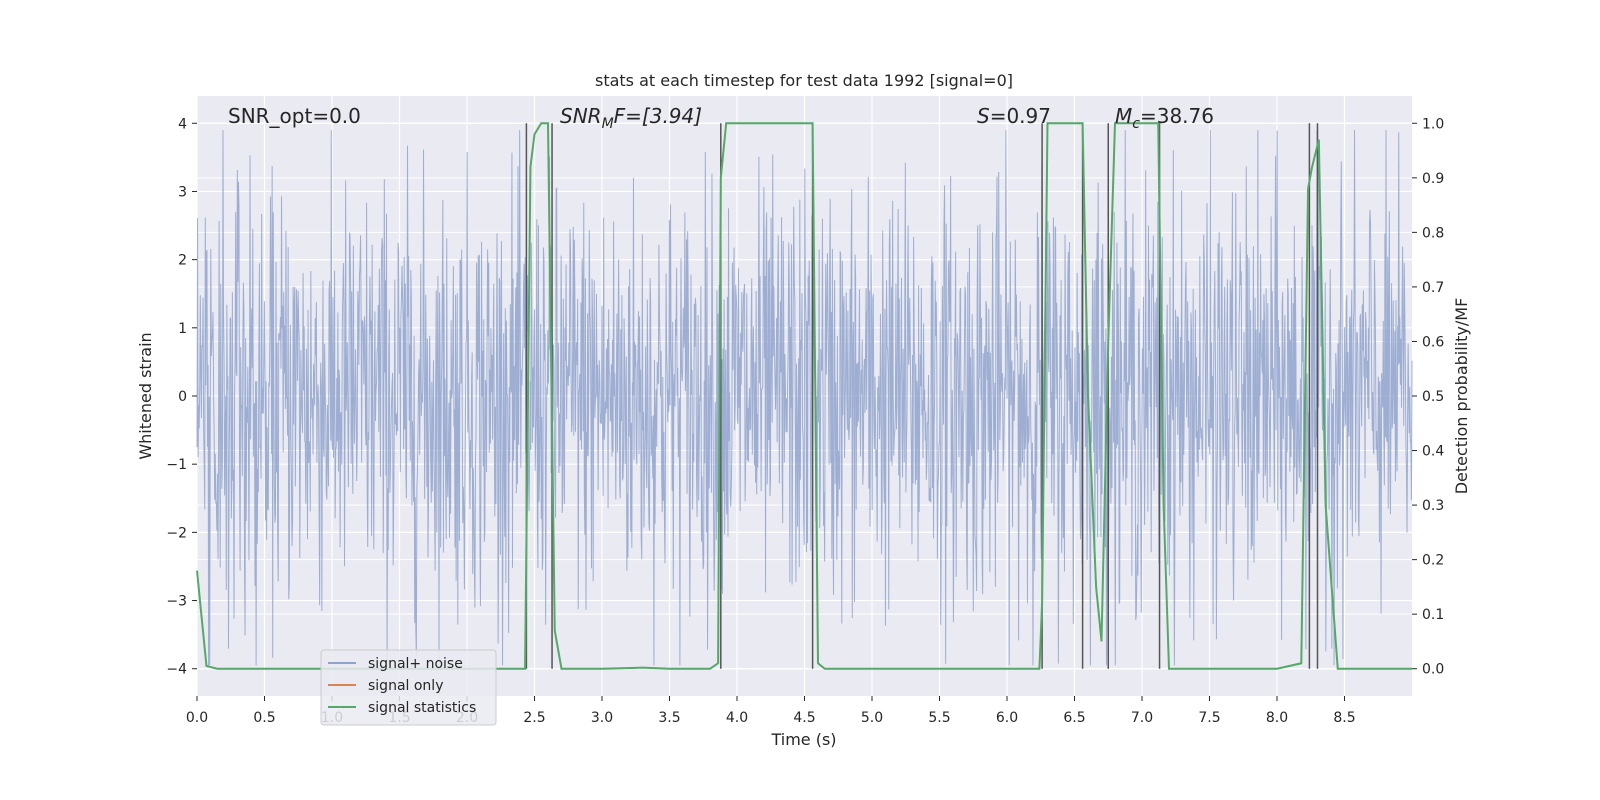 This screenshot has height=800, width=1600. I want to click on annotation-s: S=0.97, so click(1014, 116).